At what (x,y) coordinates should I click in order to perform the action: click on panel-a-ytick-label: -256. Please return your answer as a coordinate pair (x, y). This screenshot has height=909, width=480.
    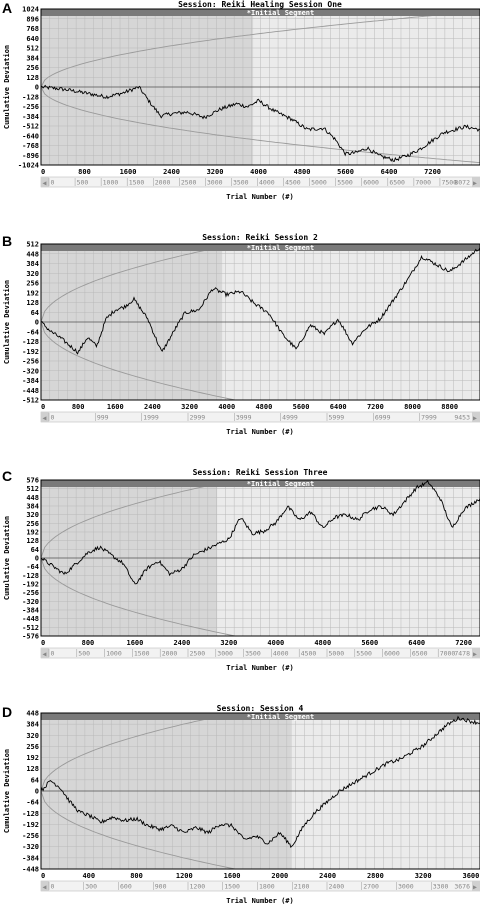
    Looking at the image, I should click on (30, 107).